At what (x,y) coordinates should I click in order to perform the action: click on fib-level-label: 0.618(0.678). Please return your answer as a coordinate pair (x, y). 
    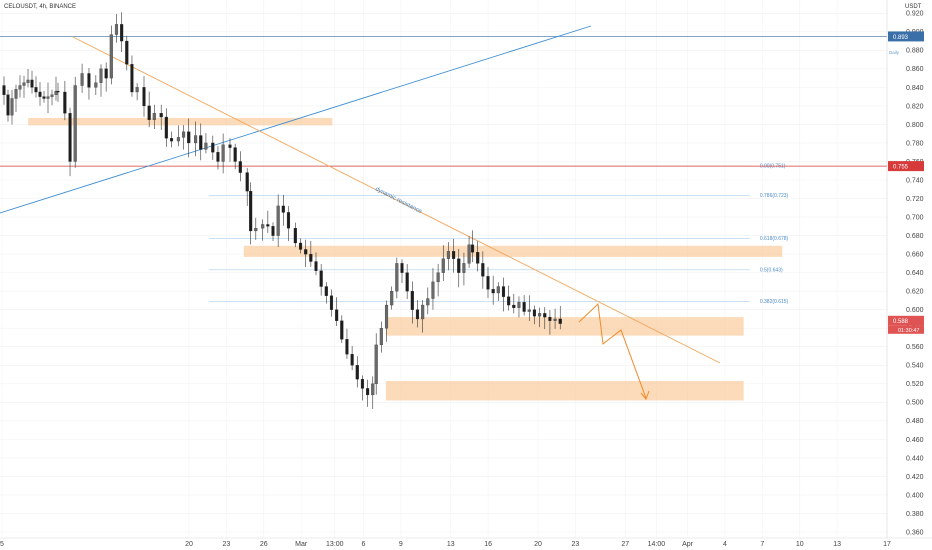
    Looking at the image, I should click on (774, 239).